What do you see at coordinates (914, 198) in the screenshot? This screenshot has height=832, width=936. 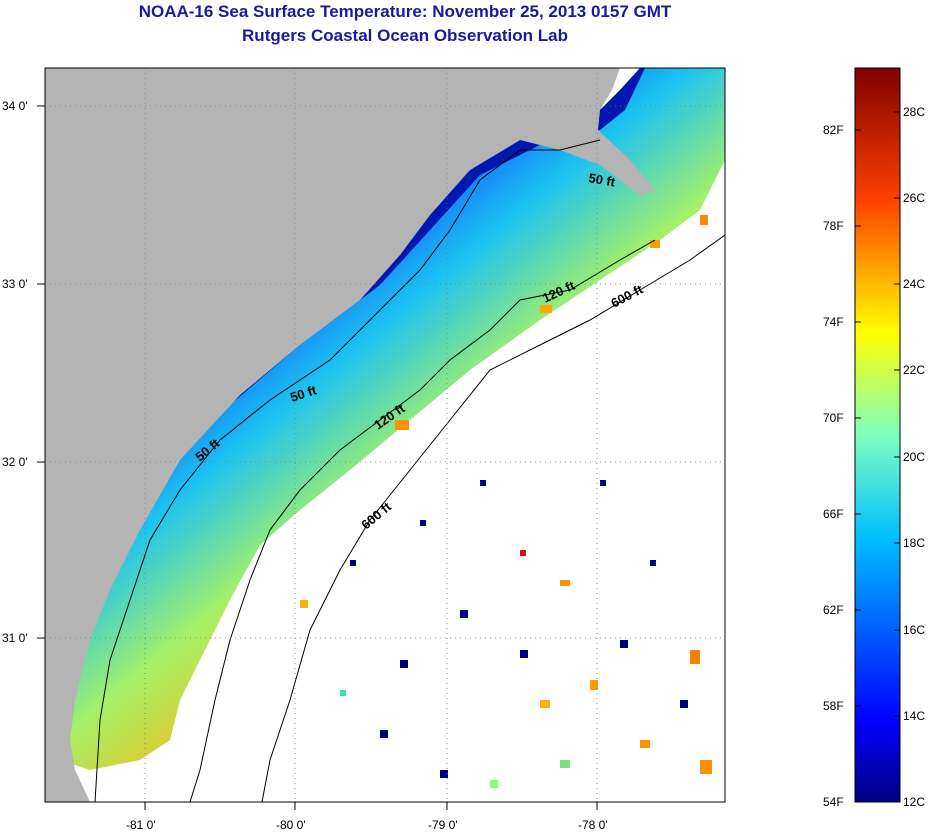 I see `colorbar-c-26: 26C` at bounding box center [914, 198].